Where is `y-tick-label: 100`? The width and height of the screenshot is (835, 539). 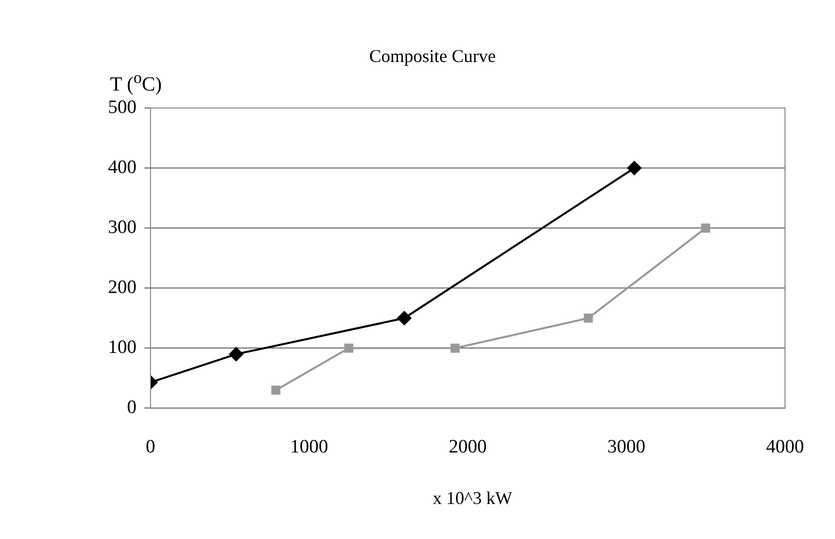 y-tick-label: 100 is located at coordinates (122, 347).